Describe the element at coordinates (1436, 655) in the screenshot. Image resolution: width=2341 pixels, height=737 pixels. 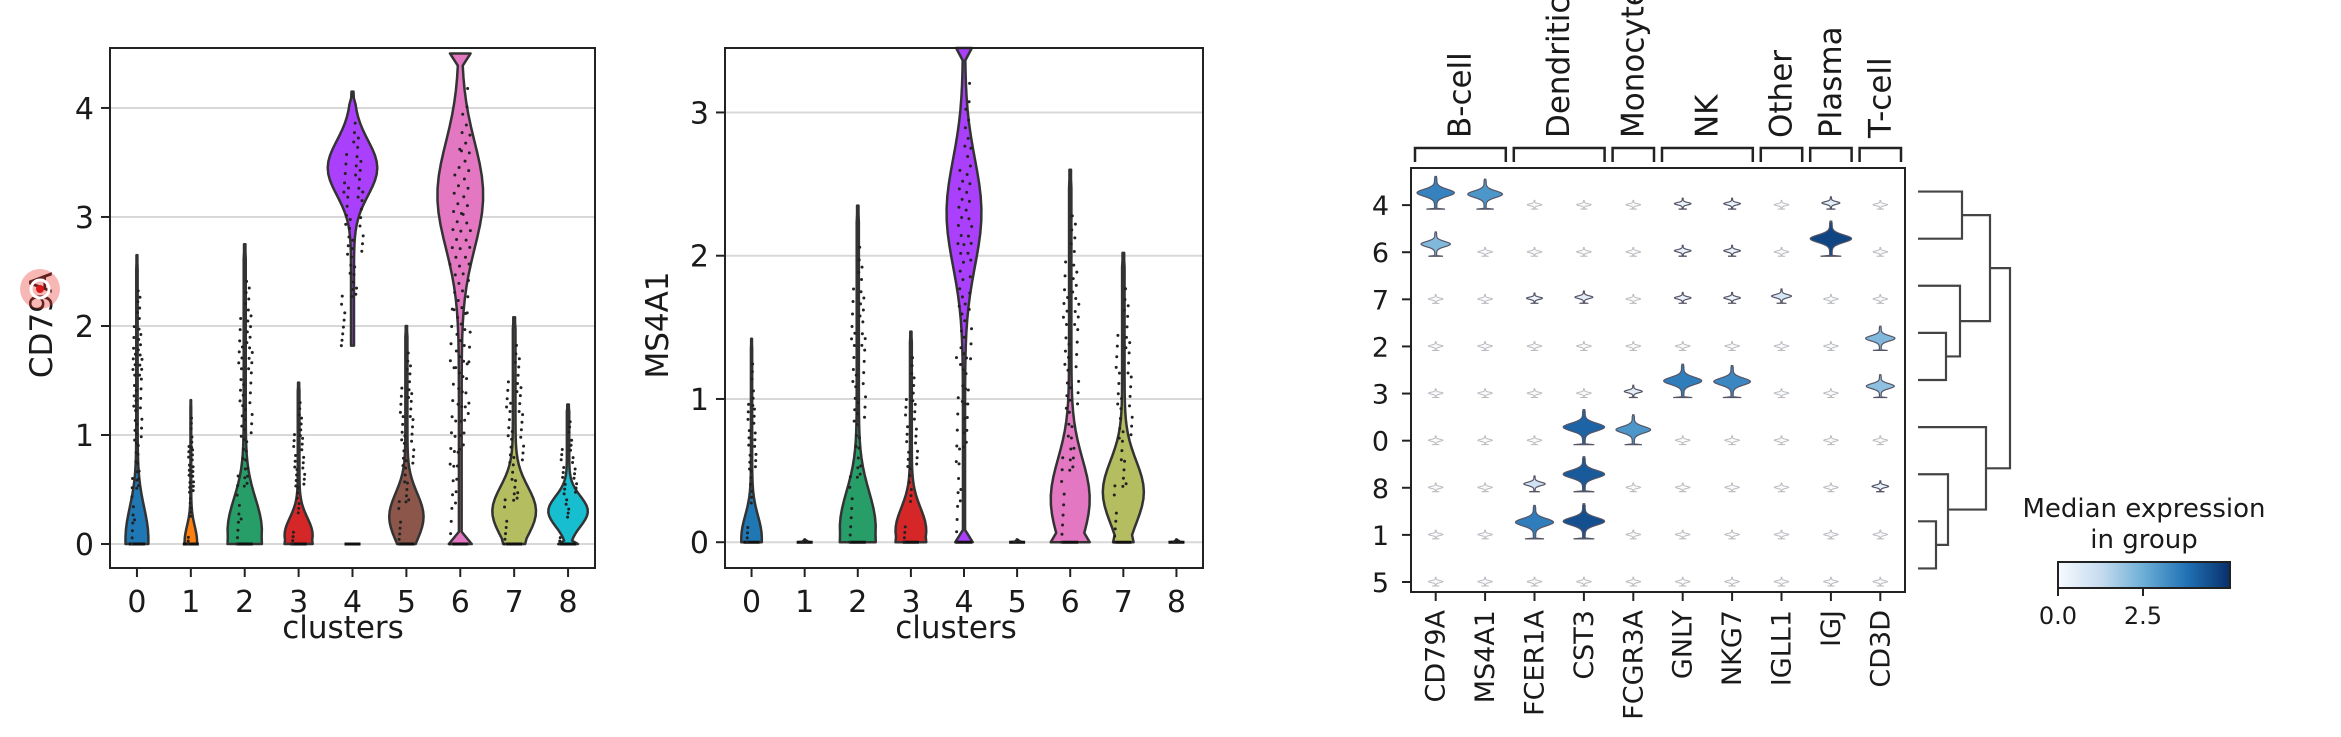
I see `sv-gene-label: CD79A` at that location.